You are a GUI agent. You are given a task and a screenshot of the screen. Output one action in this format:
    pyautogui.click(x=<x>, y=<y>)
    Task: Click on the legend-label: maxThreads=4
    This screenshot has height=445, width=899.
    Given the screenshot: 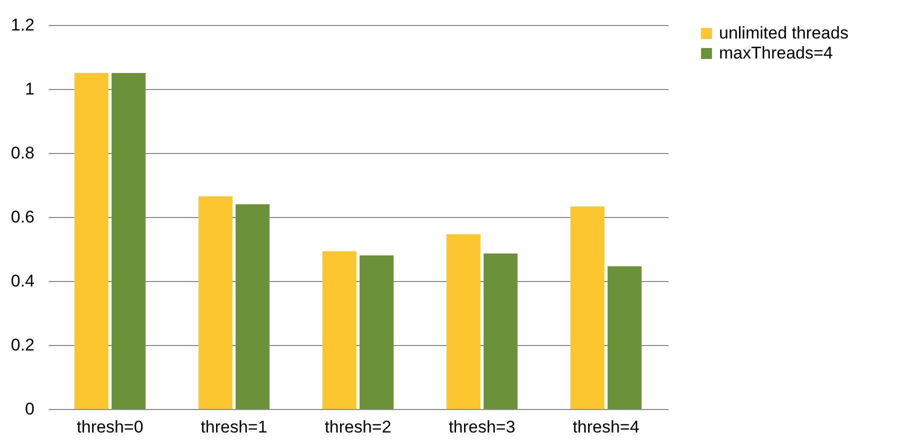 What is the action you would take?
    pyautogui.click(x=776, y=53)
    